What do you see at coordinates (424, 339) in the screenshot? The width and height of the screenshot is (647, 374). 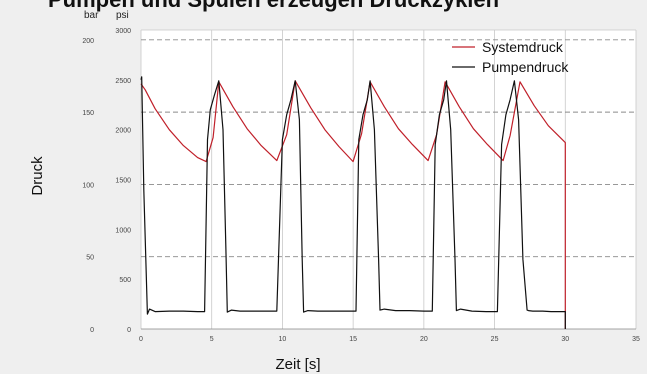 I see `x-tick-label: 20` at bounding box center [424, 339].